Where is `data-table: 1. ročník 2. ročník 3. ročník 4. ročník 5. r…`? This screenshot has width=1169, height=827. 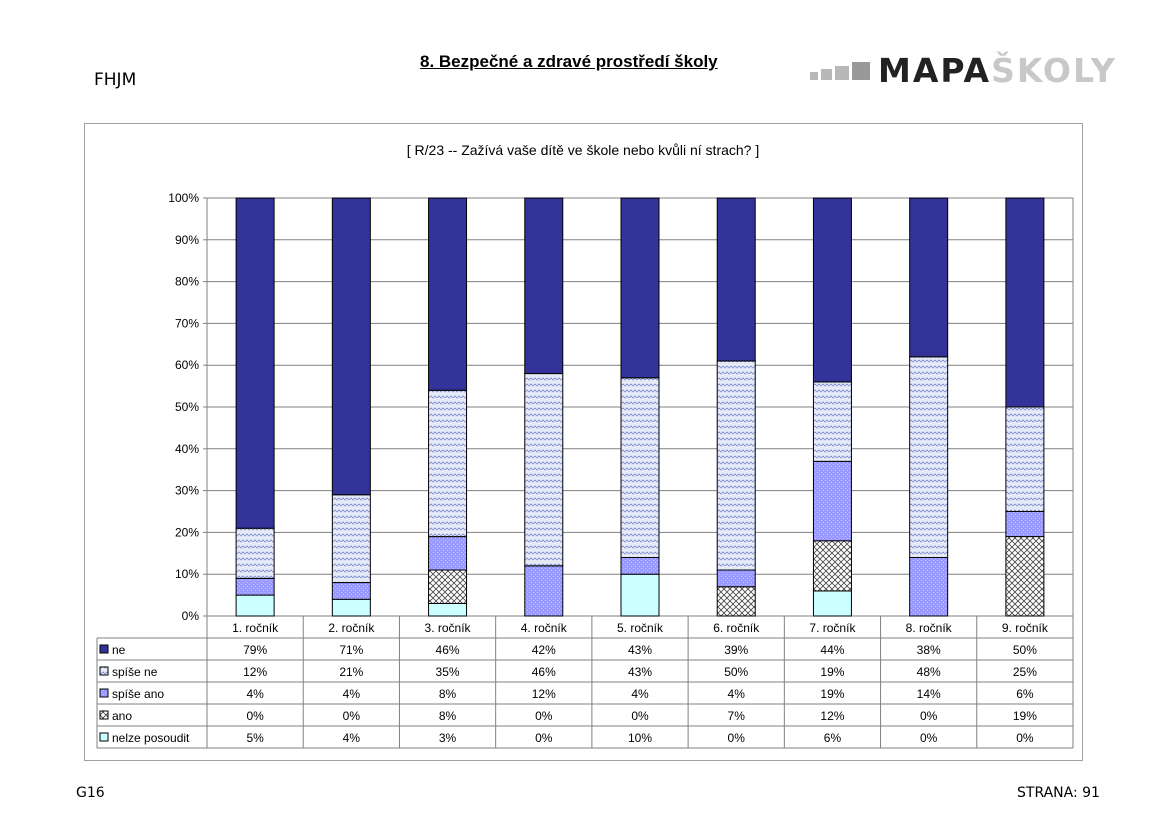
data-table: 1. ročník 2. ročník 3. ročník 4. ročník 5. r… is located at coordinates (585, 682).